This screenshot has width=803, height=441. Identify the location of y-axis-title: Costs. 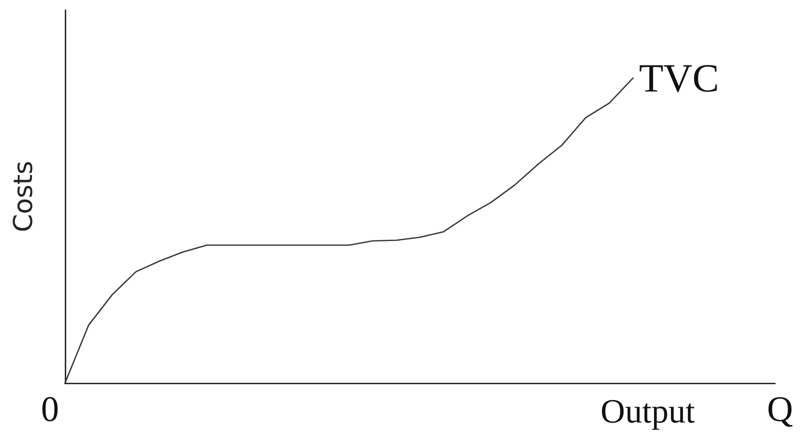
(24, 196).